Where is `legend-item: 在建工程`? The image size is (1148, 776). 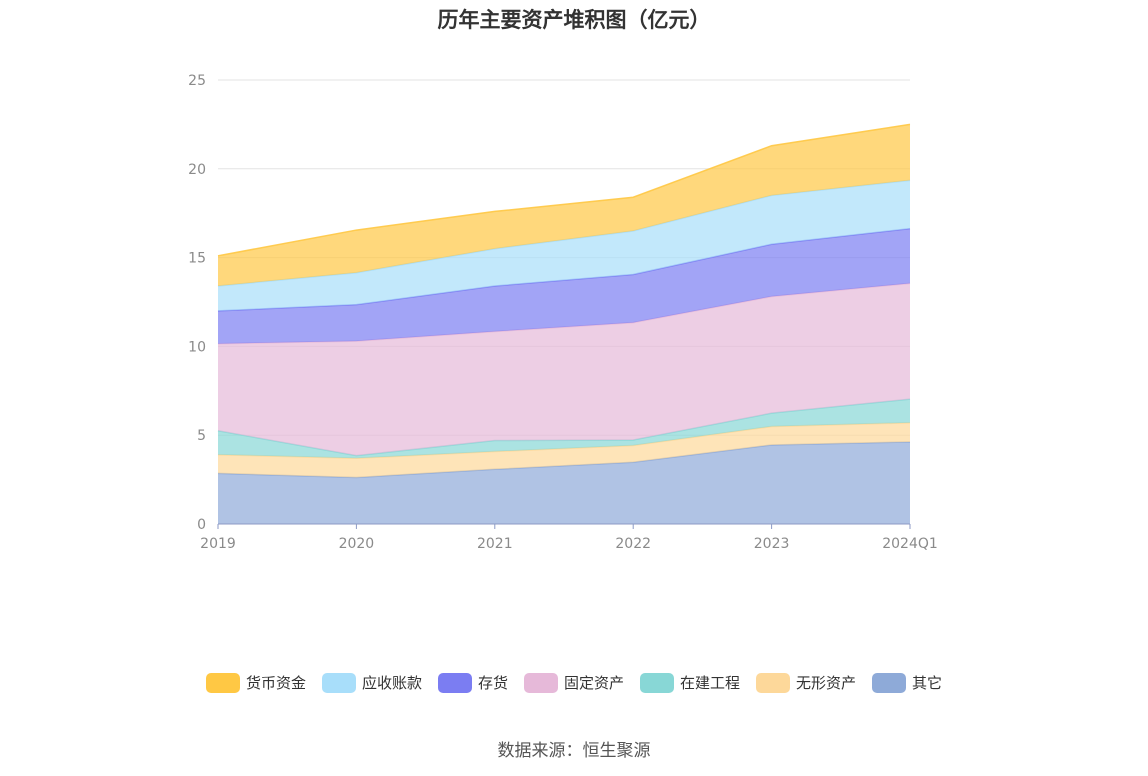 legend-item: 在建工程 is located at coordinates (690, 682).